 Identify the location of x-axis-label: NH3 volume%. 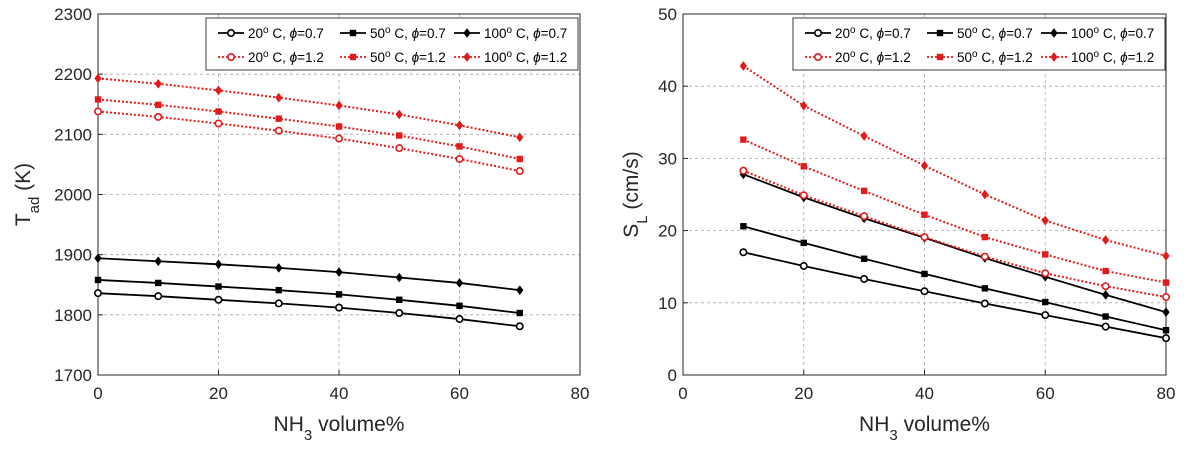
(339, 428).